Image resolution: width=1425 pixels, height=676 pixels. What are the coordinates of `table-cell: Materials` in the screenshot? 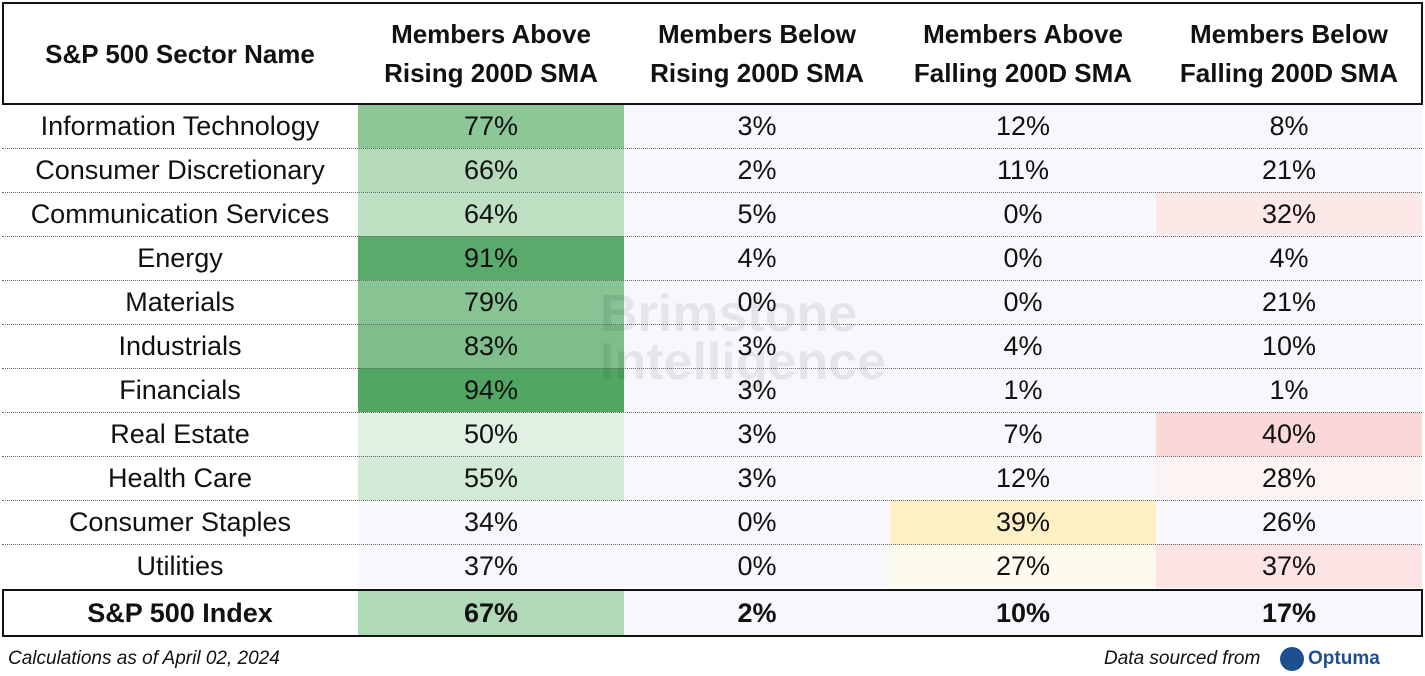 It's located at (180, 301).